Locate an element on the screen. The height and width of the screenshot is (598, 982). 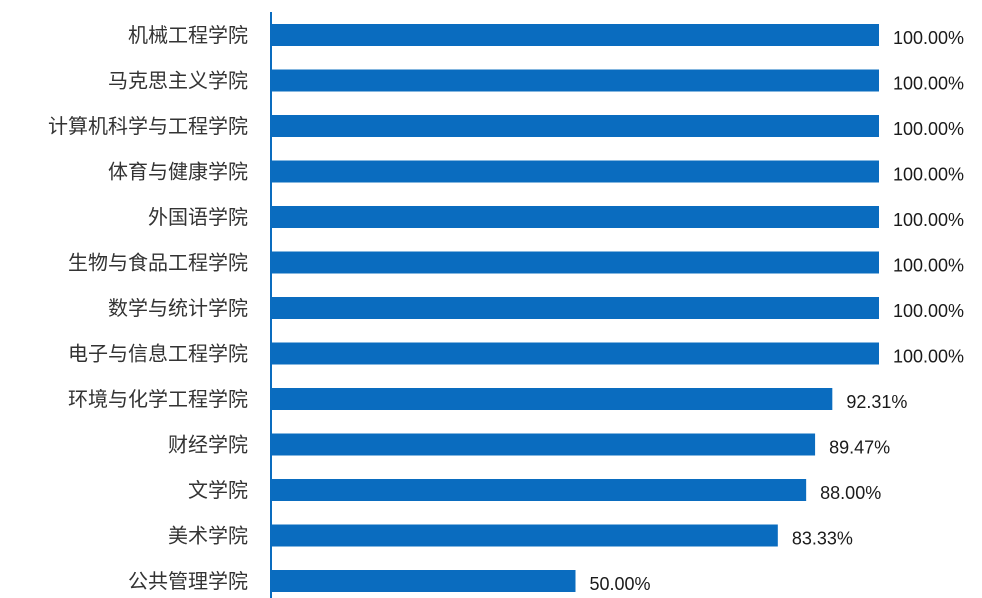
category-label: 美术学院 is located at coordinates (208, 536).